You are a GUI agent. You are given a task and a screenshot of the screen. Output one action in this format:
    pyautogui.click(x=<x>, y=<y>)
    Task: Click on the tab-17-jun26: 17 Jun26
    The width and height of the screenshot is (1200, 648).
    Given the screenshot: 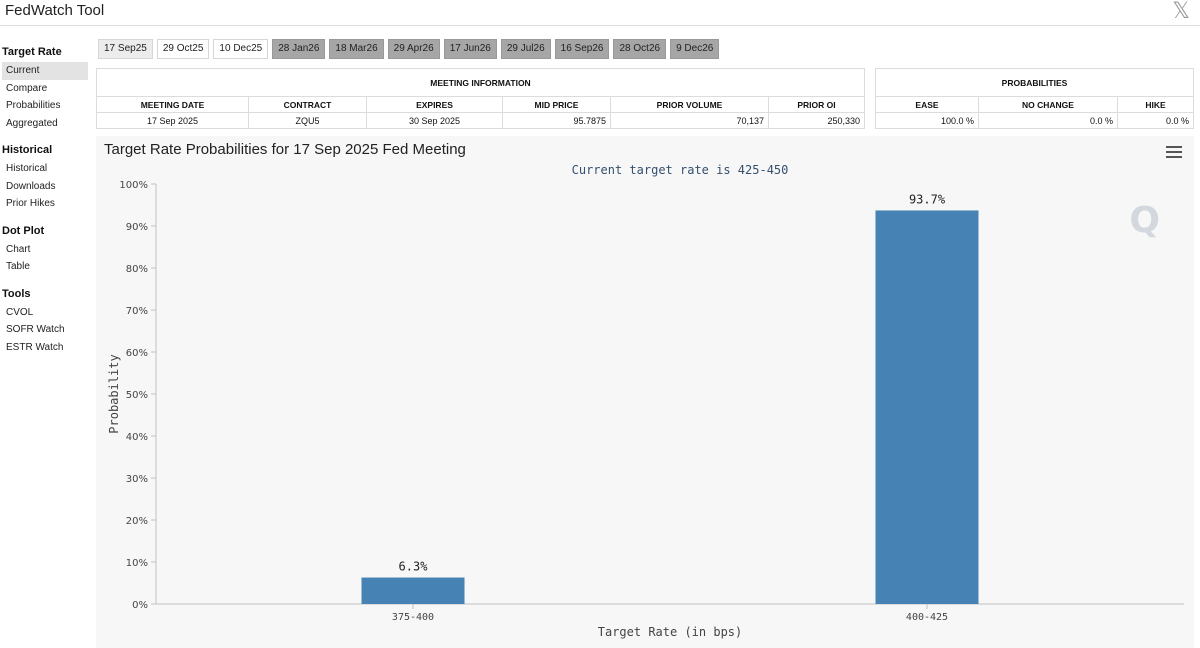 What is the action you would take?
    pyautogui.click(x=470, y=49)
    